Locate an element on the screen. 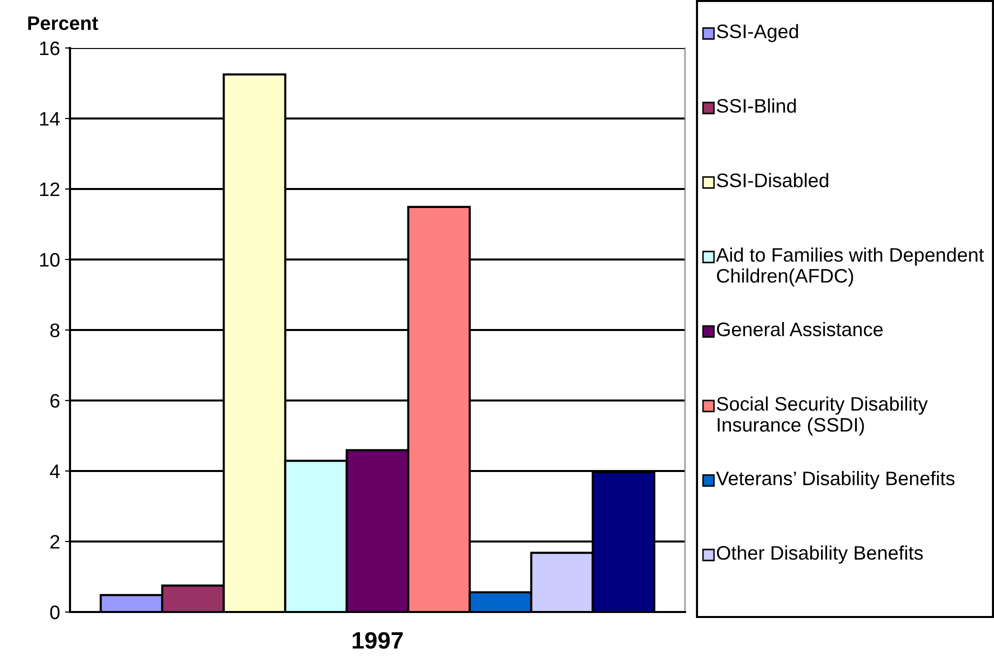 The image size is (994, 662). y-tick-label: 16 is located at coordinates (50, 48).